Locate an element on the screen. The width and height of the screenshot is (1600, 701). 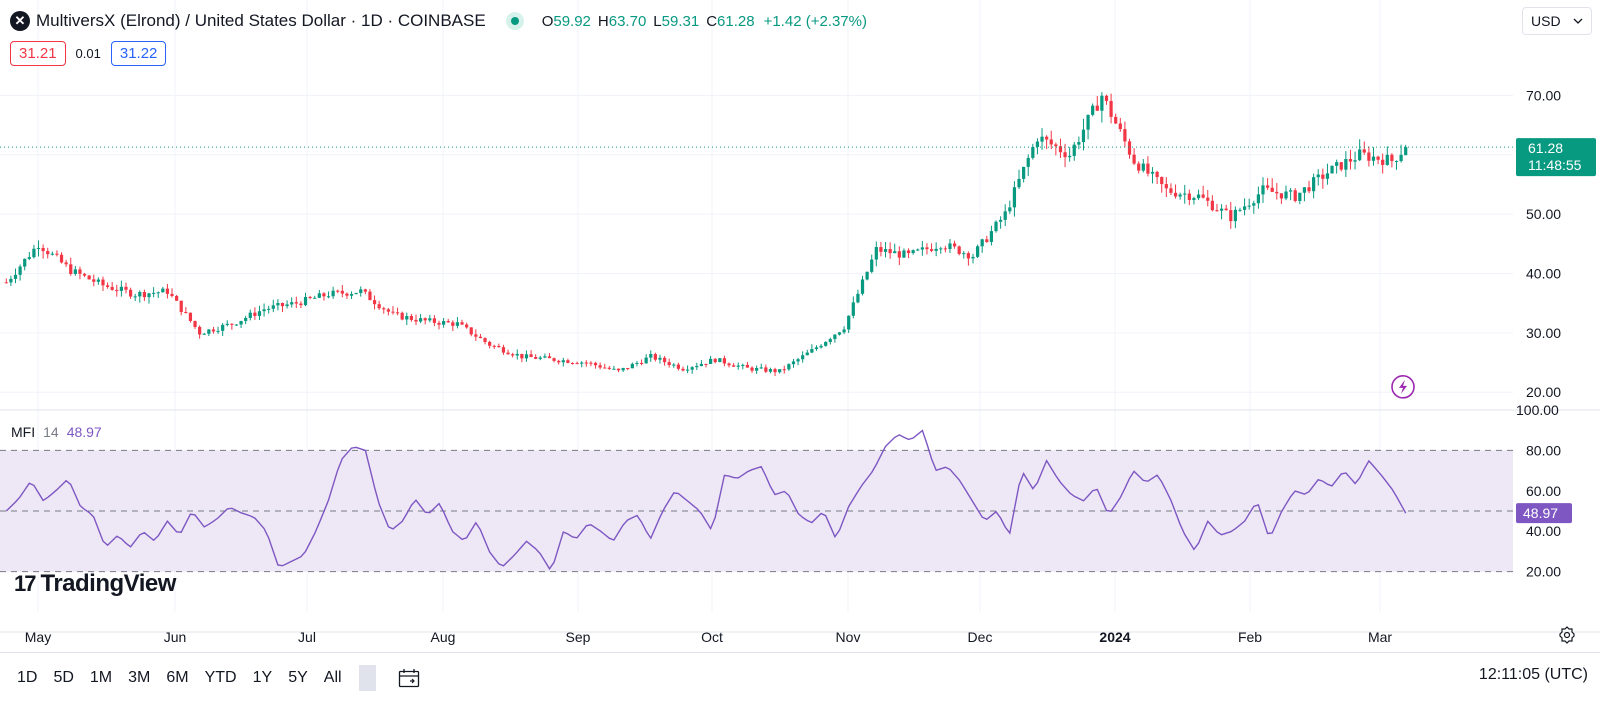
tradingview-watermark: 17 TradingView is located at coordinates (95, 584).